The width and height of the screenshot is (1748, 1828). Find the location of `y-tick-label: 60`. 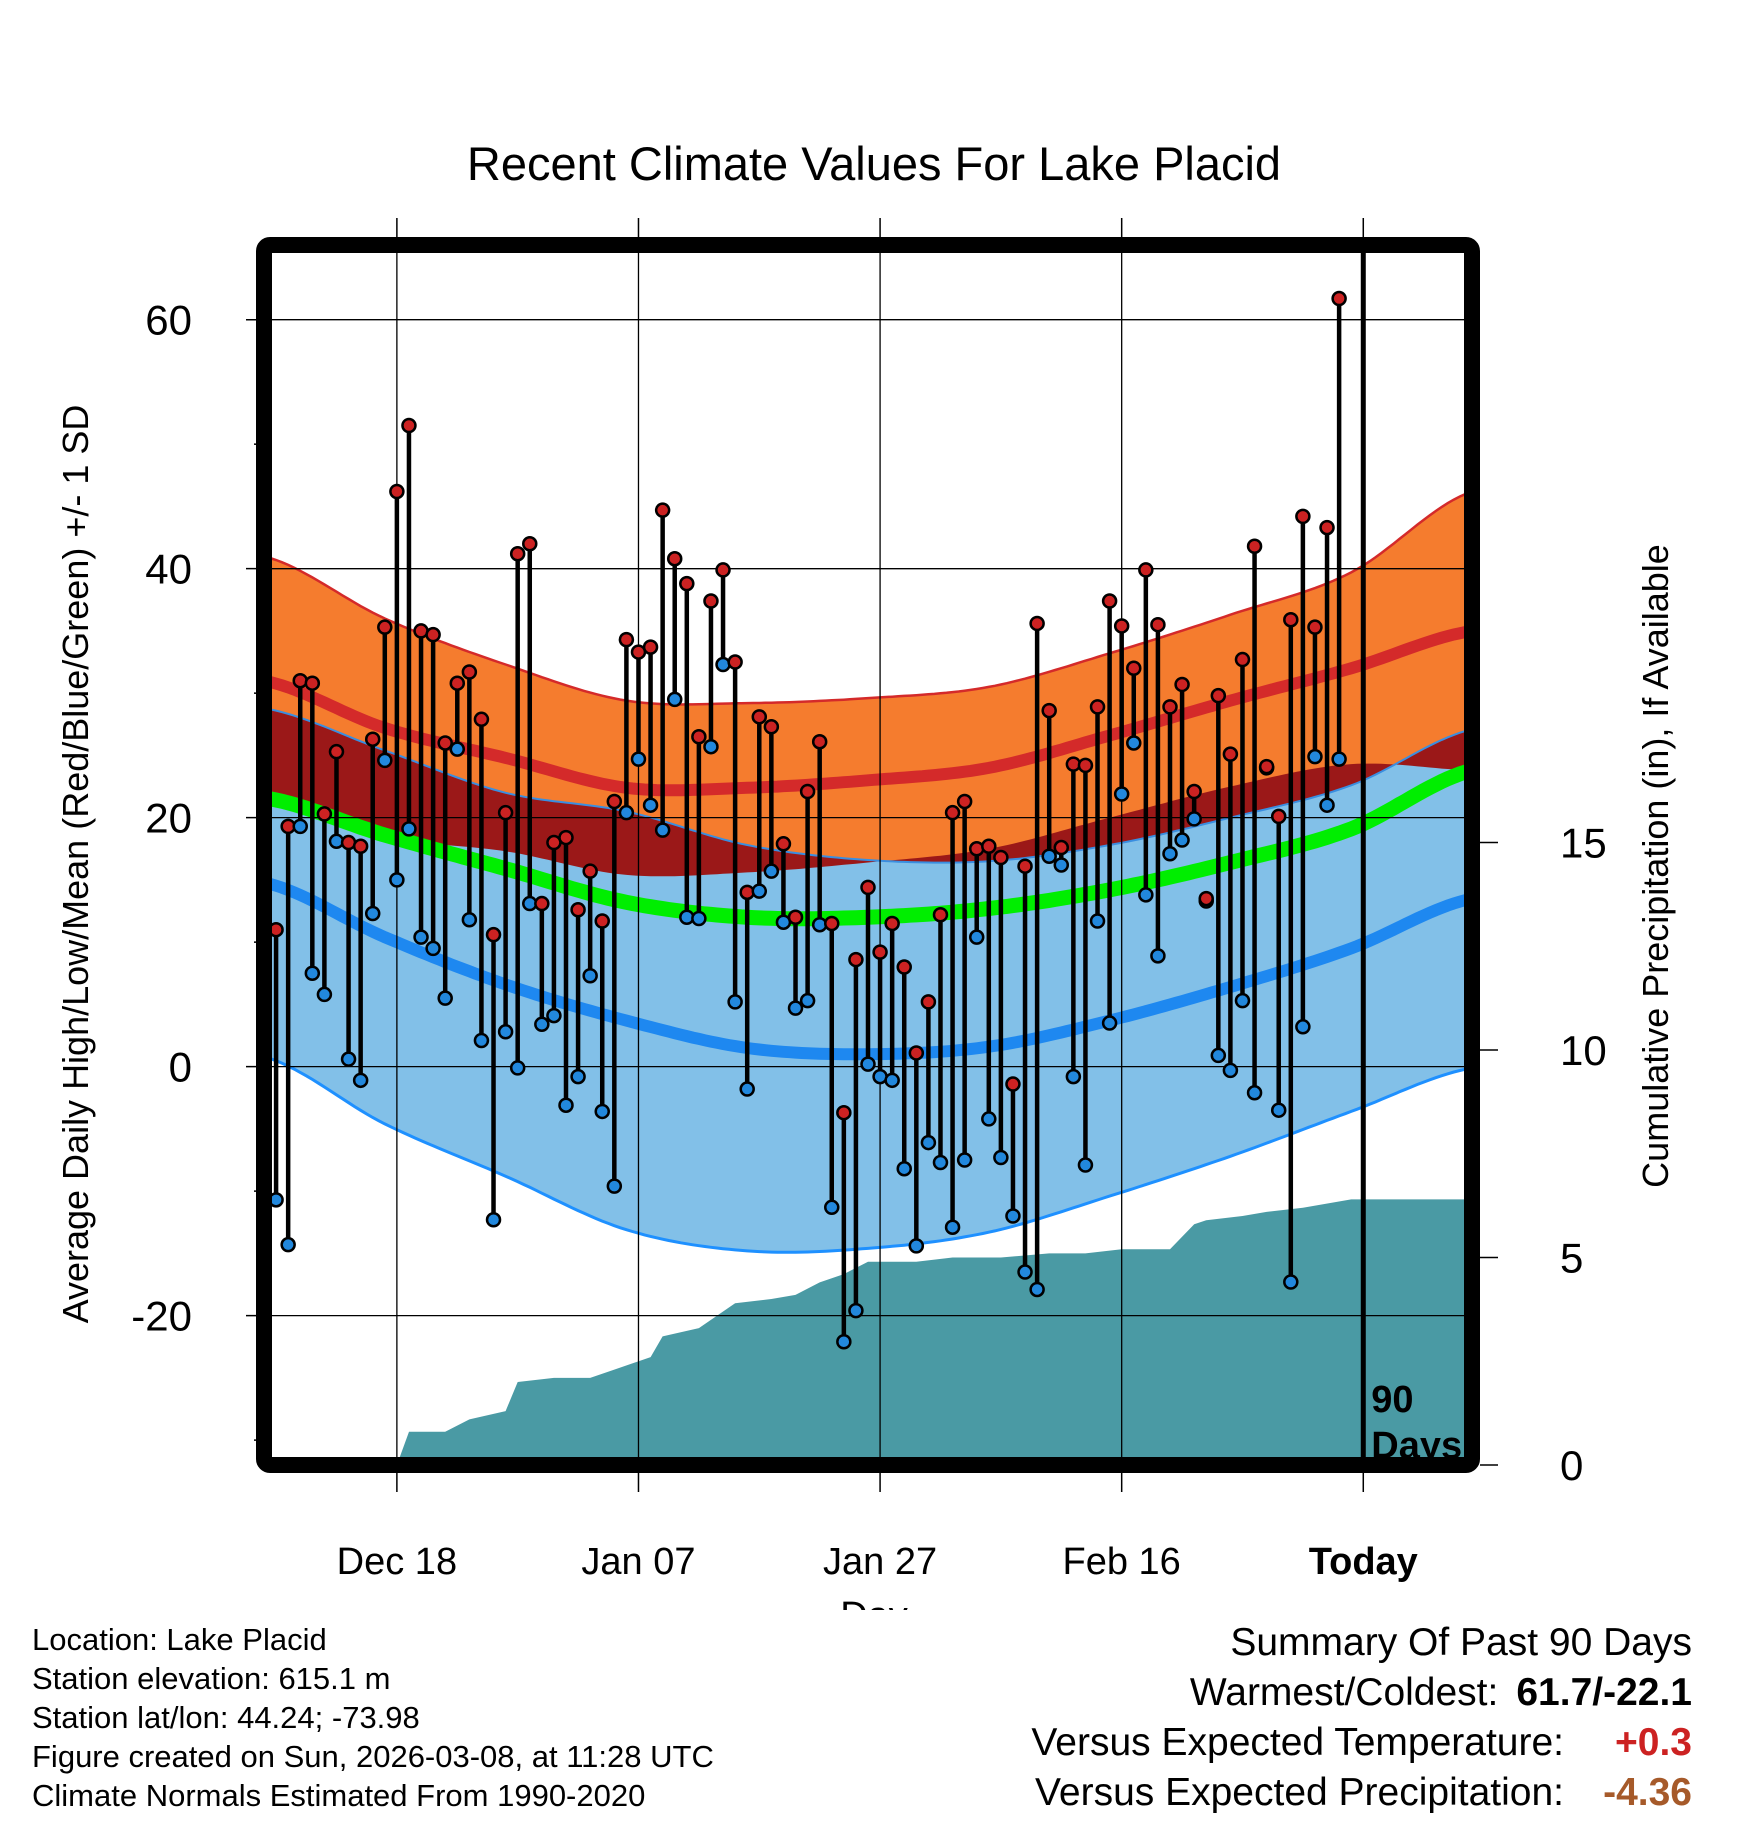

y-tick-label: 60 is located at coordinates (168, 320).